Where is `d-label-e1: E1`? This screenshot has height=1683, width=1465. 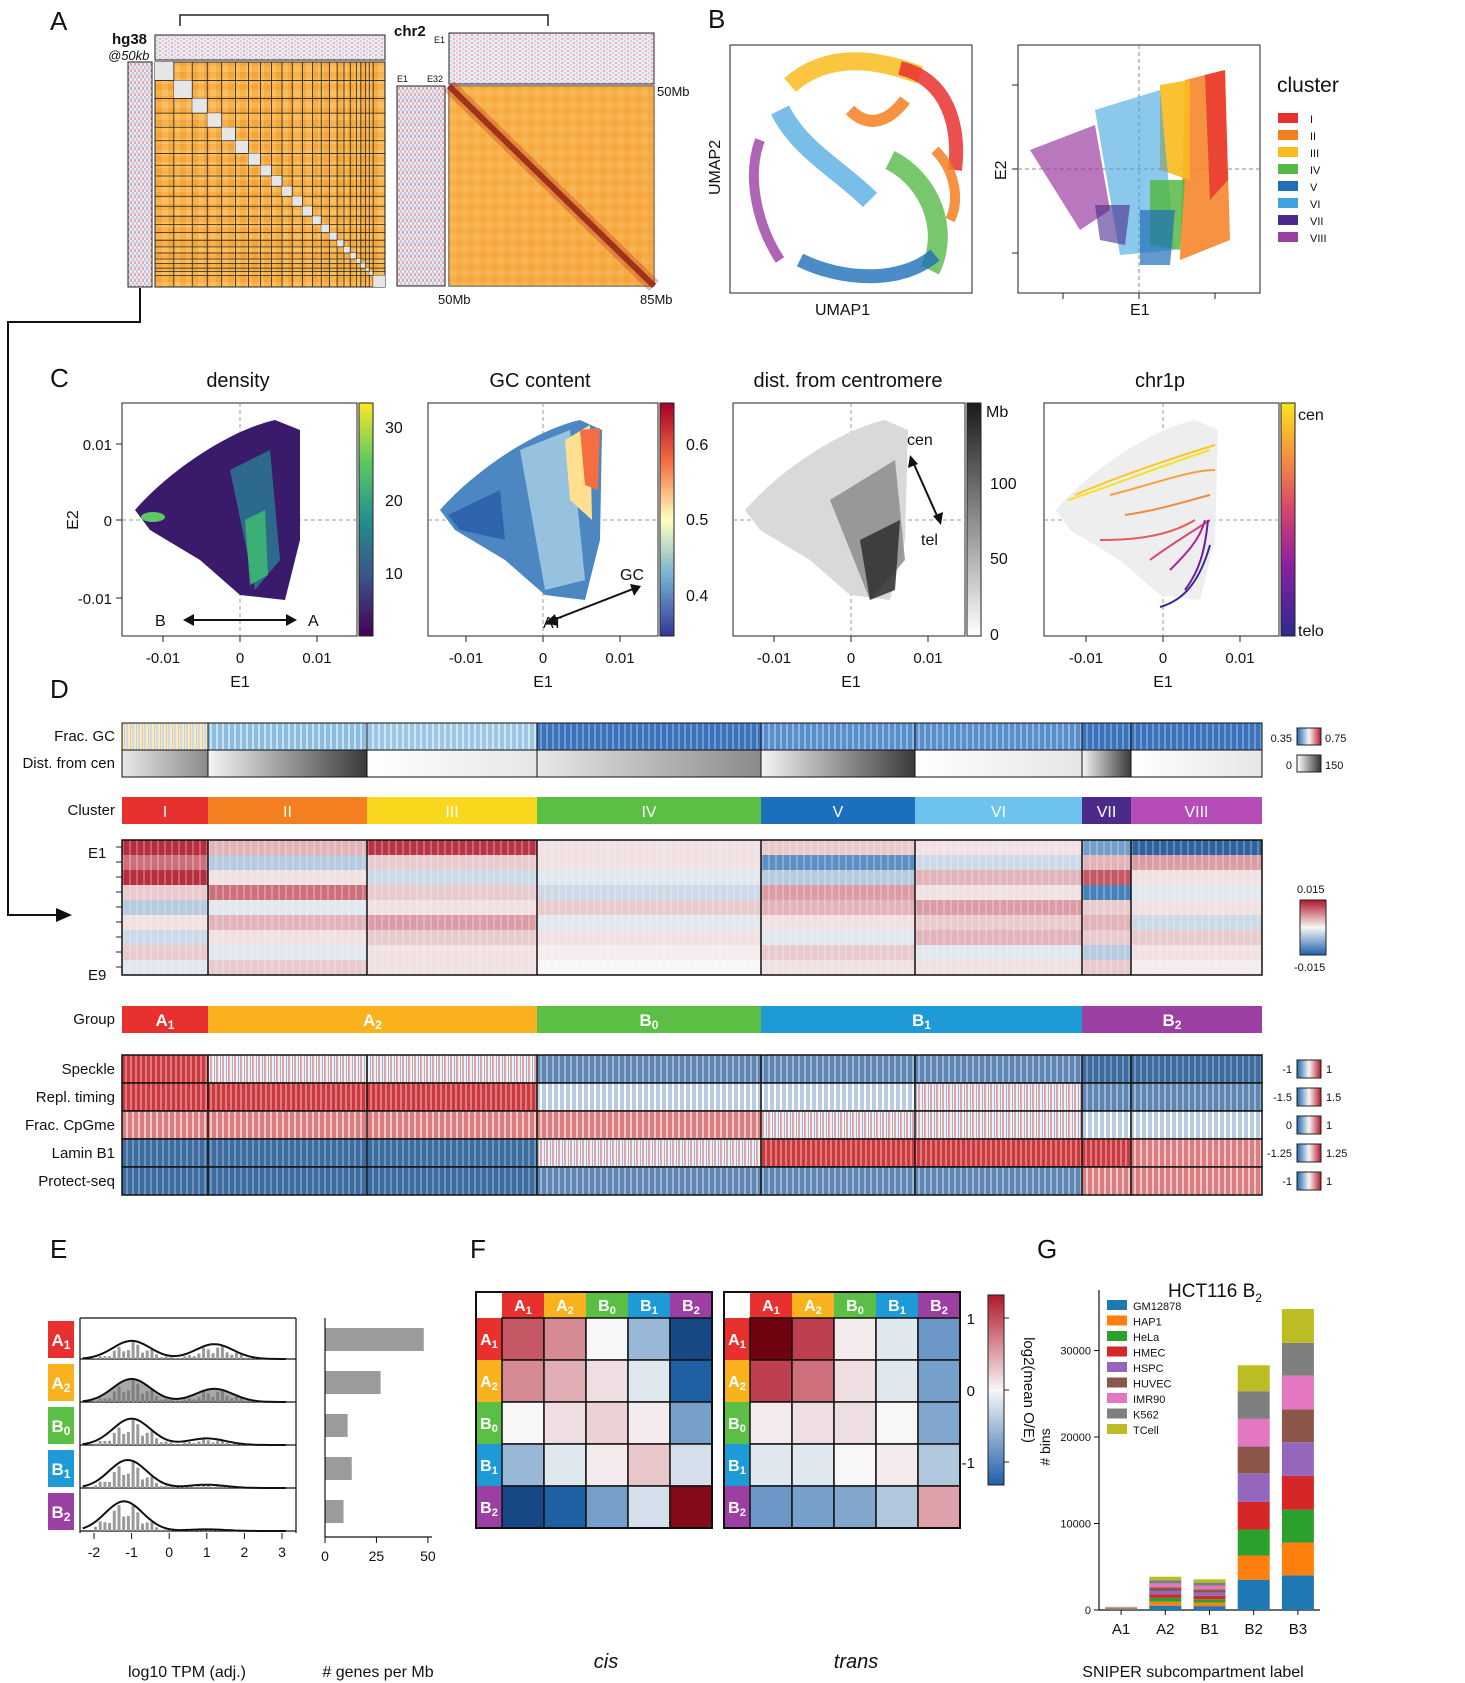
d-label-e1: E1 is located at coordinates (97, 853).